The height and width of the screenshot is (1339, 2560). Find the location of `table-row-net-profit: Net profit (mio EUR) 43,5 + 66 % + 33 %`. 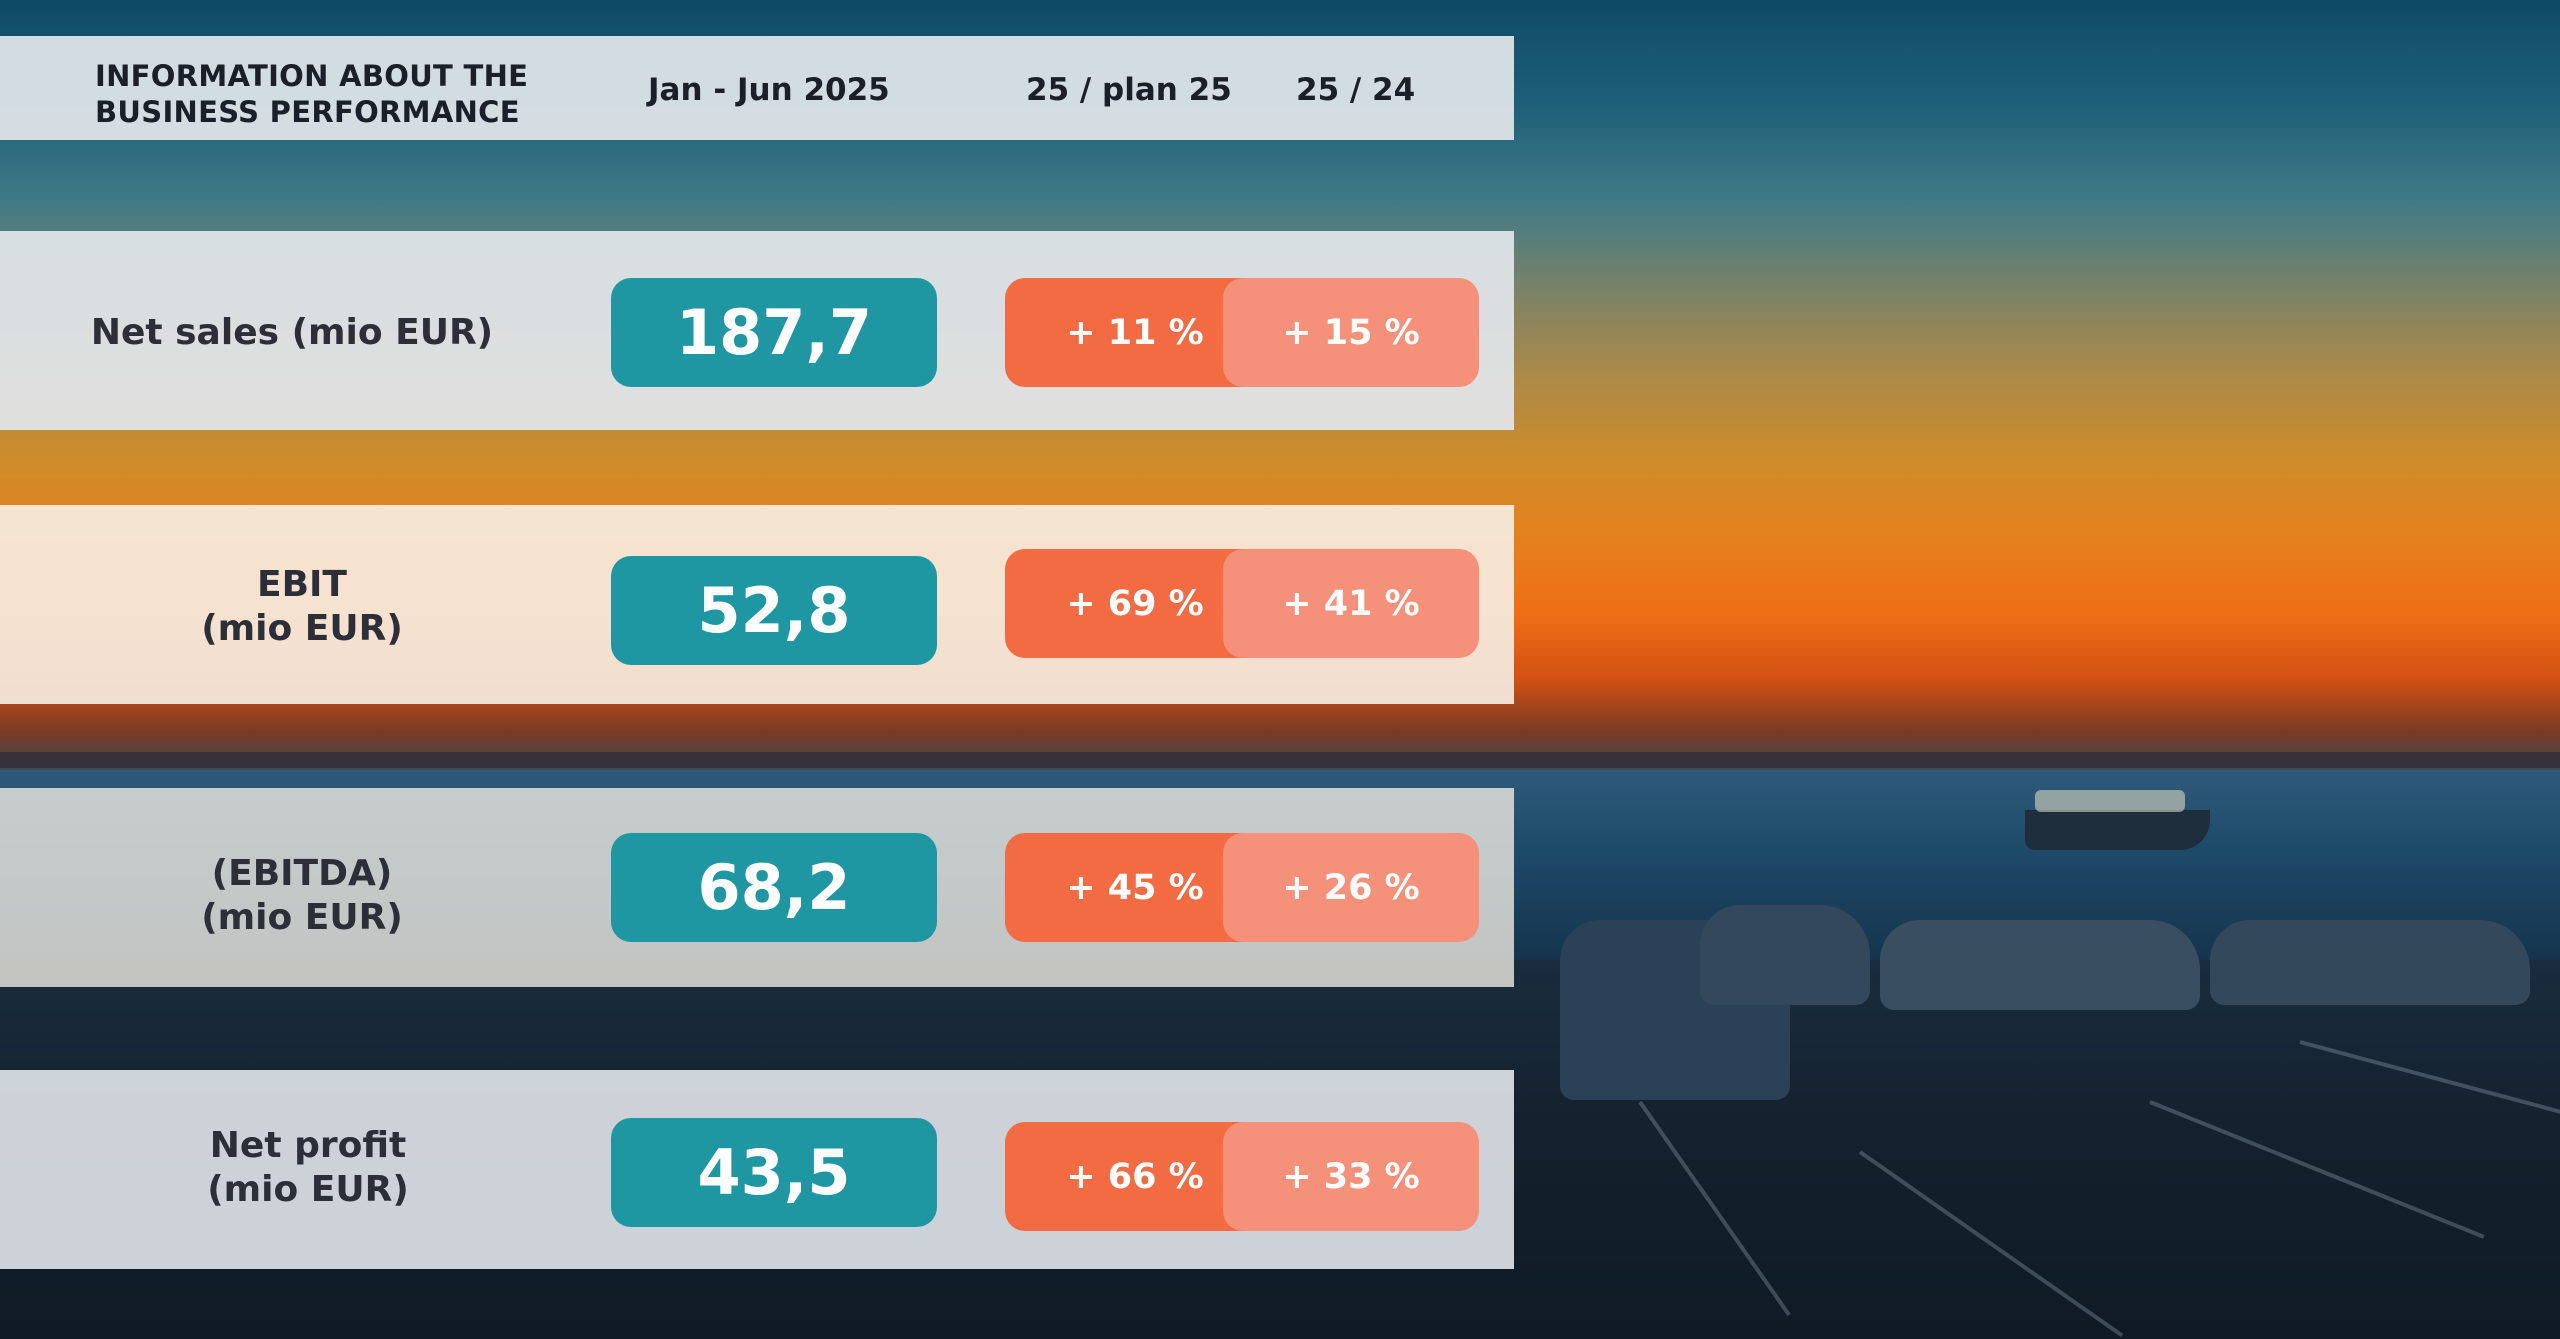

table-row-net-profit: Net profit (mio EUR) 43,5 + 66 % + 33 % is located at coordinates (757, 1169).